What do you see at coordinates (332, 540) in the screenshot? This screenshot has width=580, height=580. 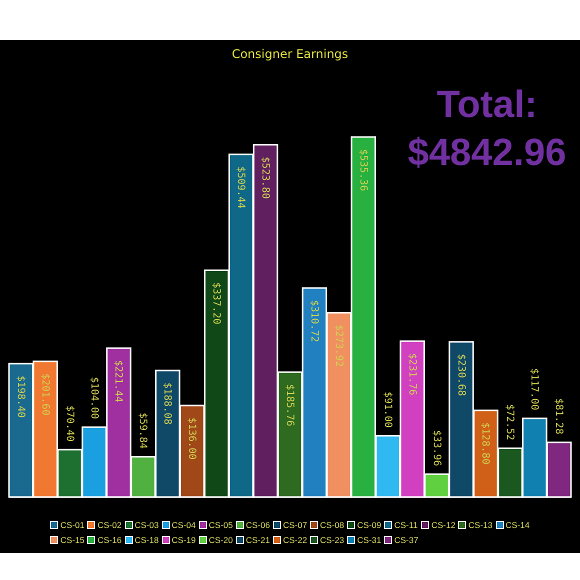 I see `legend-label: CS-23` at bounding box center [332, 540].